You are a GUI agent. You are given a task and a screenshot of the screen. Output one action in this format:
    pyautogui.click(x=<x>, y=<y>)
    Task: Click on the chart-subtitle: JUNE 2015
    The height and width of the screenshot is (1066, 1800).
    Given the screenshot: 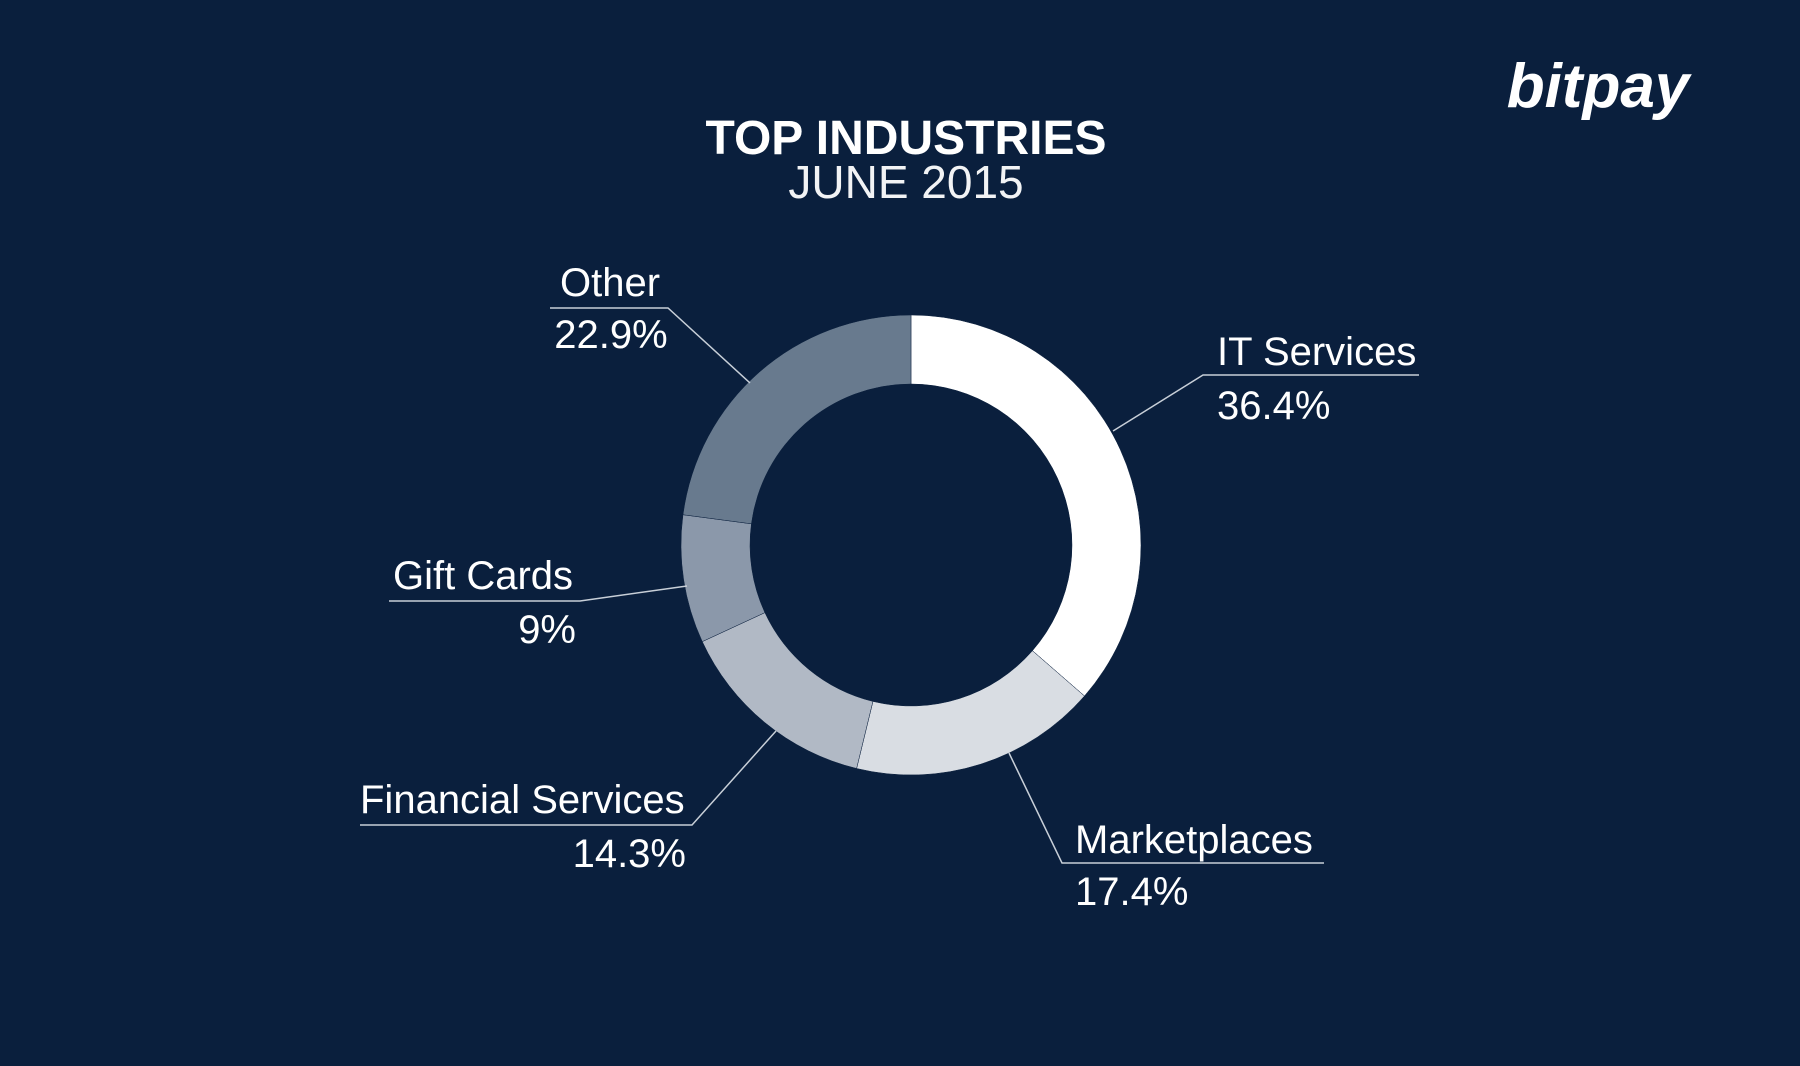 What is the action you would take?
    pyautogui.click(x=905, y=182)
    